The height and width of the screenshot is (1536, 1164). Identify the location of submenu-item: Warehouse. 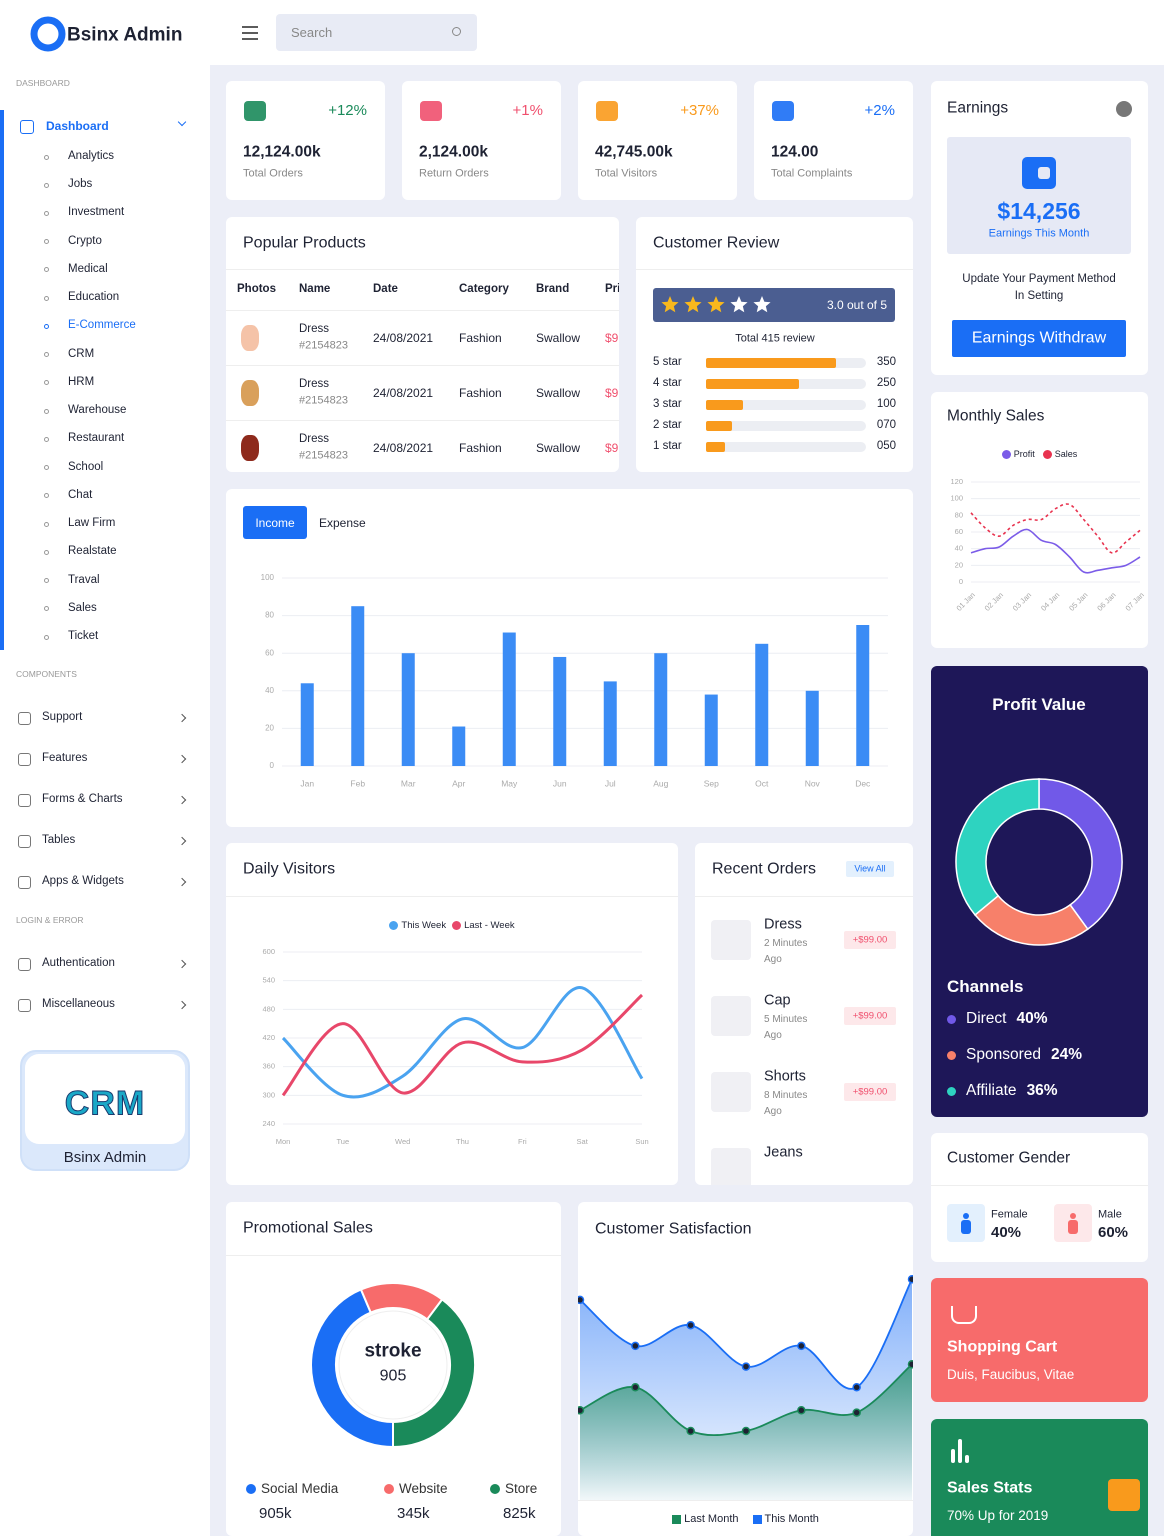
(97, 410).